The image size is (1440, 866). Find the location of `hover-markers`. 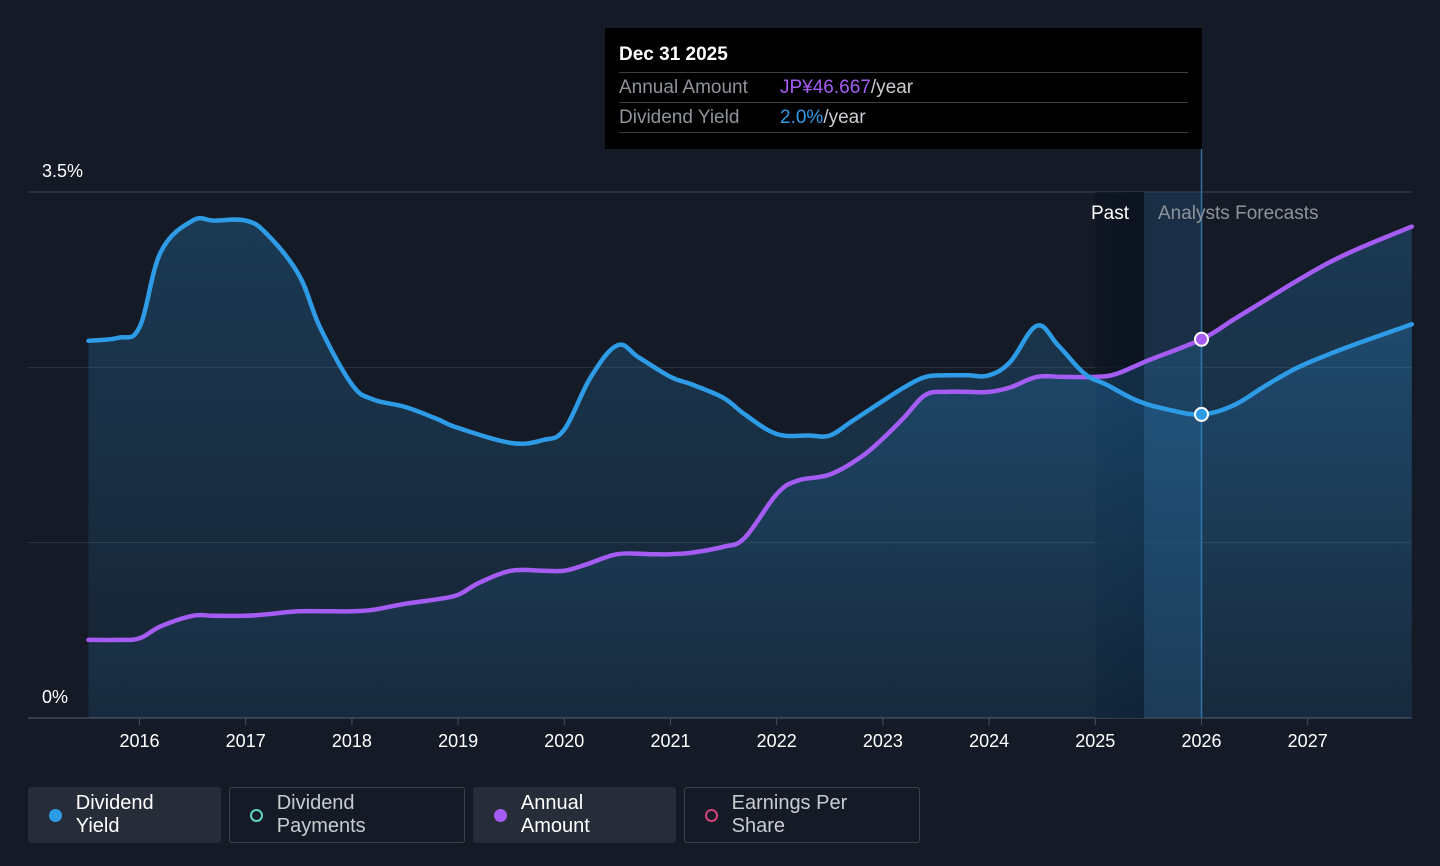

hover-markers is located at coordinates (1201, 376).